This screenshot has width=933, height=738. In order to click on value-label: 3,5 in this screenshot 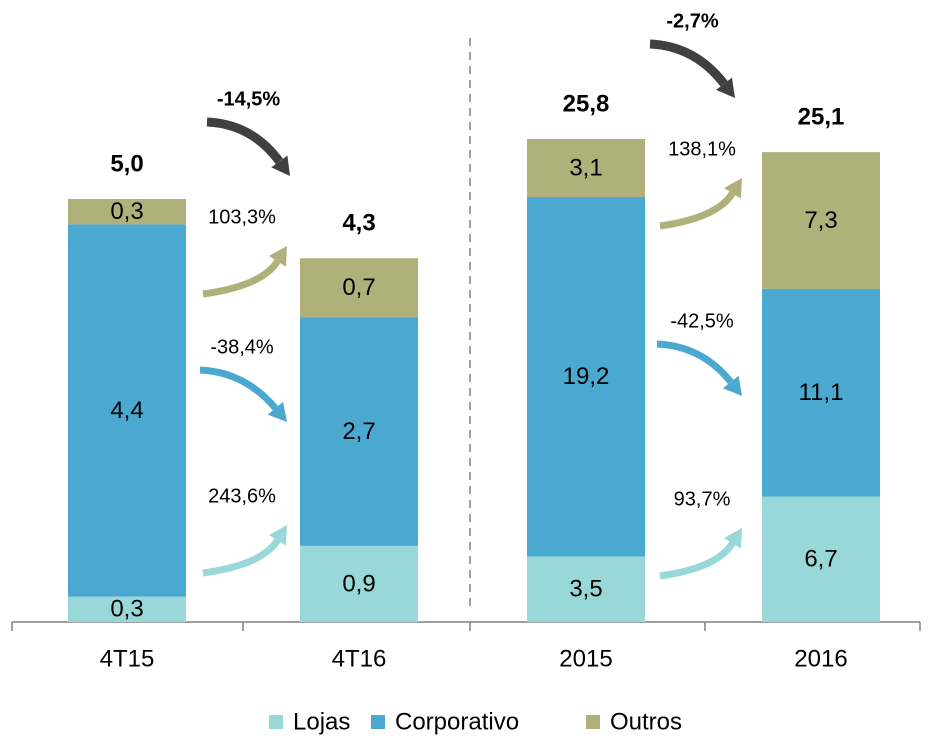, I will do `click(585, 589)`.